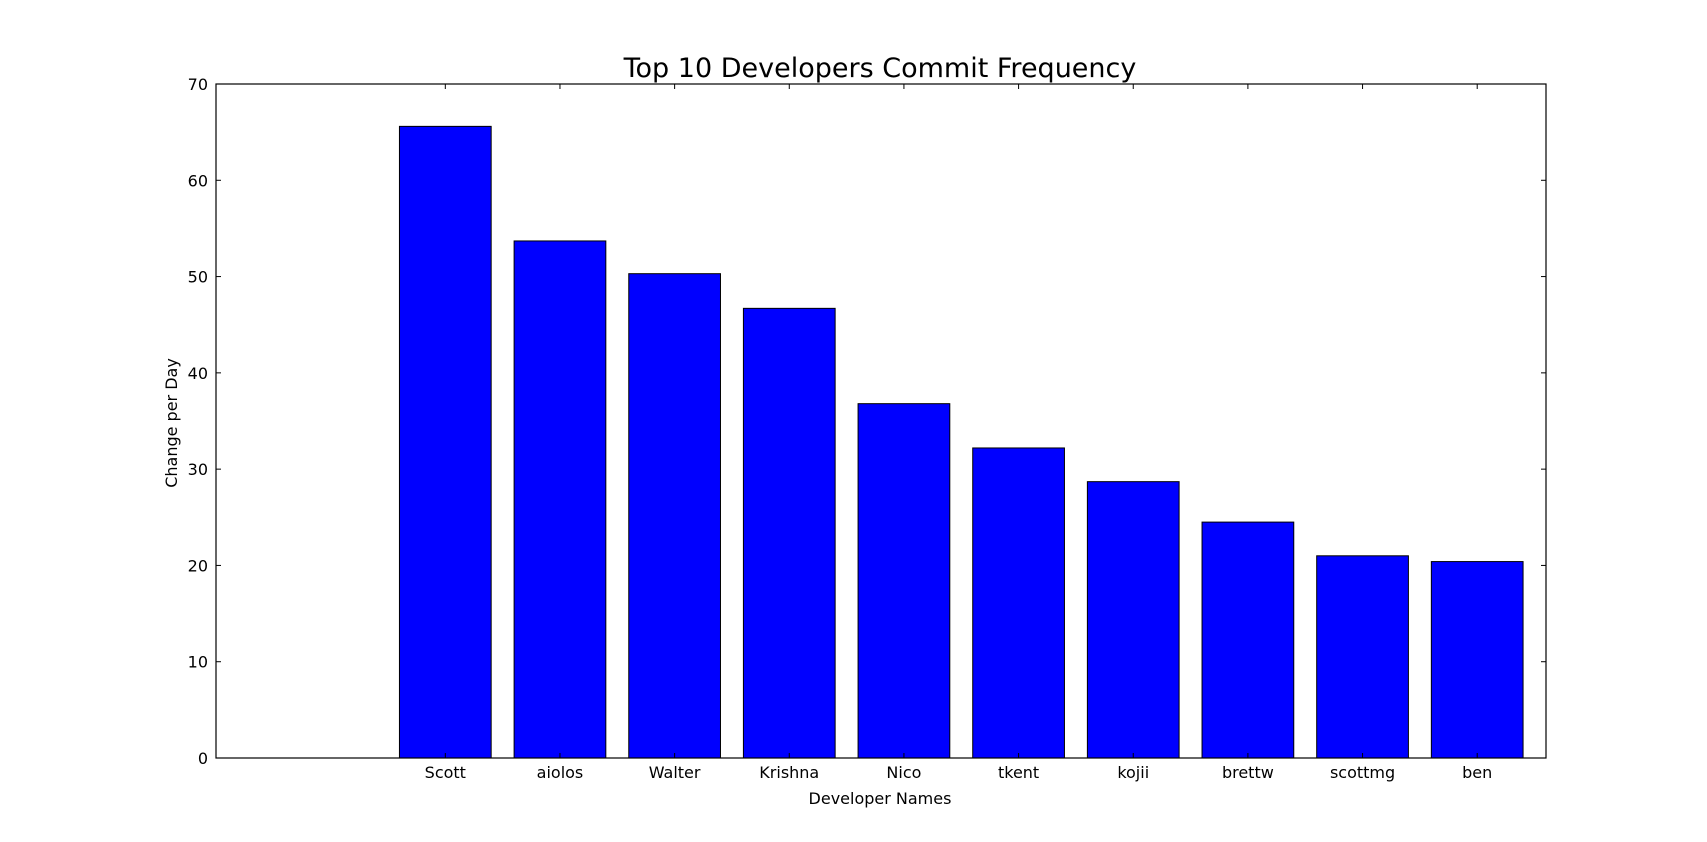 This screenshot has height=842, width=1707. Describe the element at coordinates (198, 277) in the screenshot. I see `y-tick-label: 50` at that location.